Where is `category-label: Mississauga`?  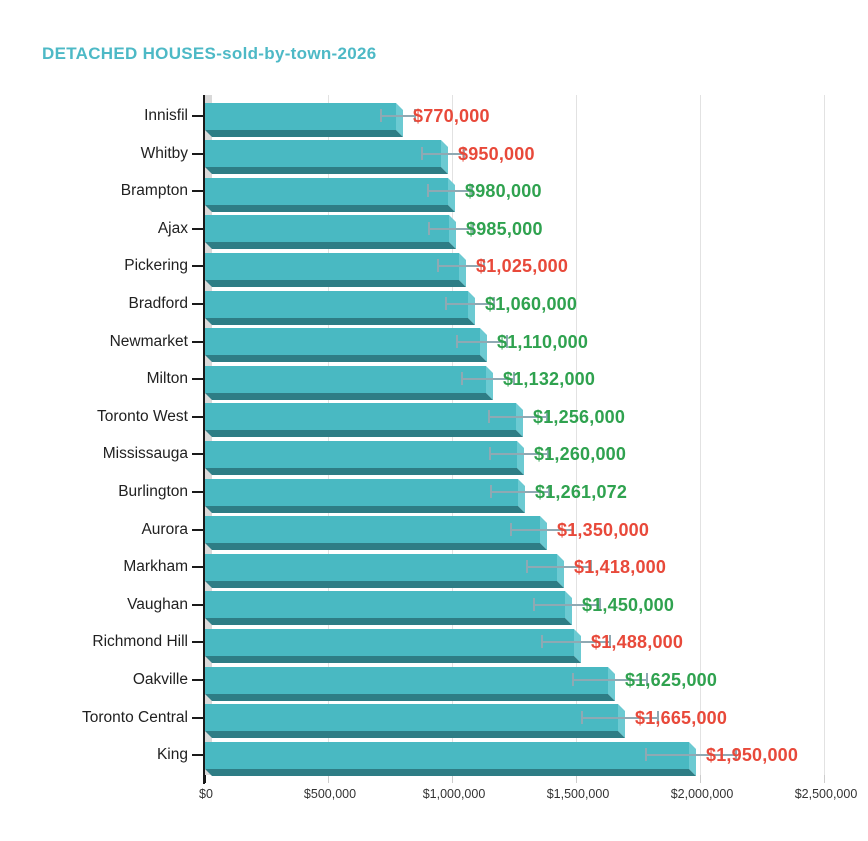 category-label: Mississauga is located at coordinates (145, 453).